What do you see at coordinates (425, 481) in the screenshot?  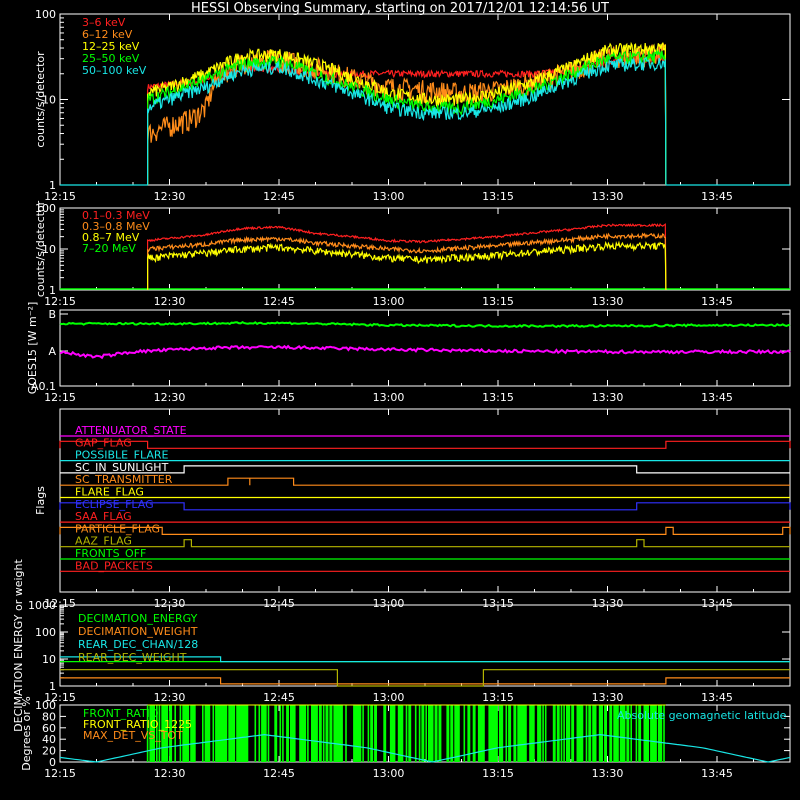 I see `flag-sc-transmitter-line` at bounding box center [425, 481].